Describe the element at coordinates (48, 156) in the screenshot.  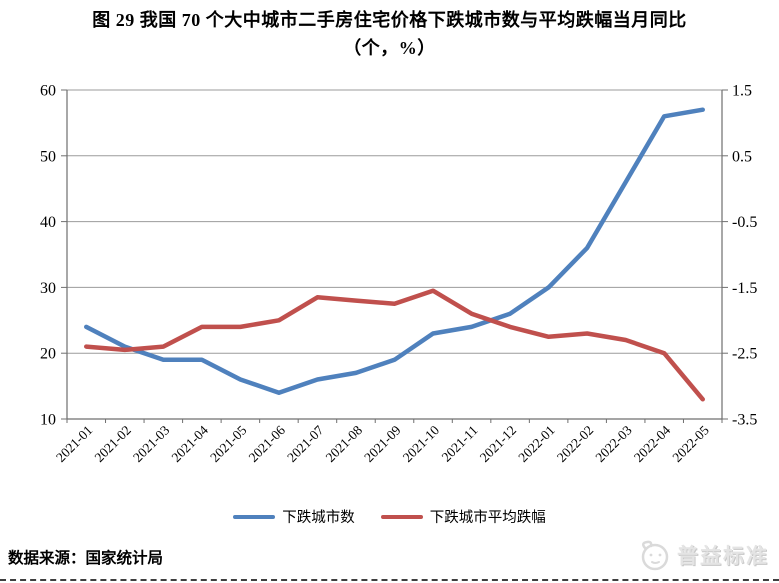
I see `left-axis-tick-label: 50` at that location.